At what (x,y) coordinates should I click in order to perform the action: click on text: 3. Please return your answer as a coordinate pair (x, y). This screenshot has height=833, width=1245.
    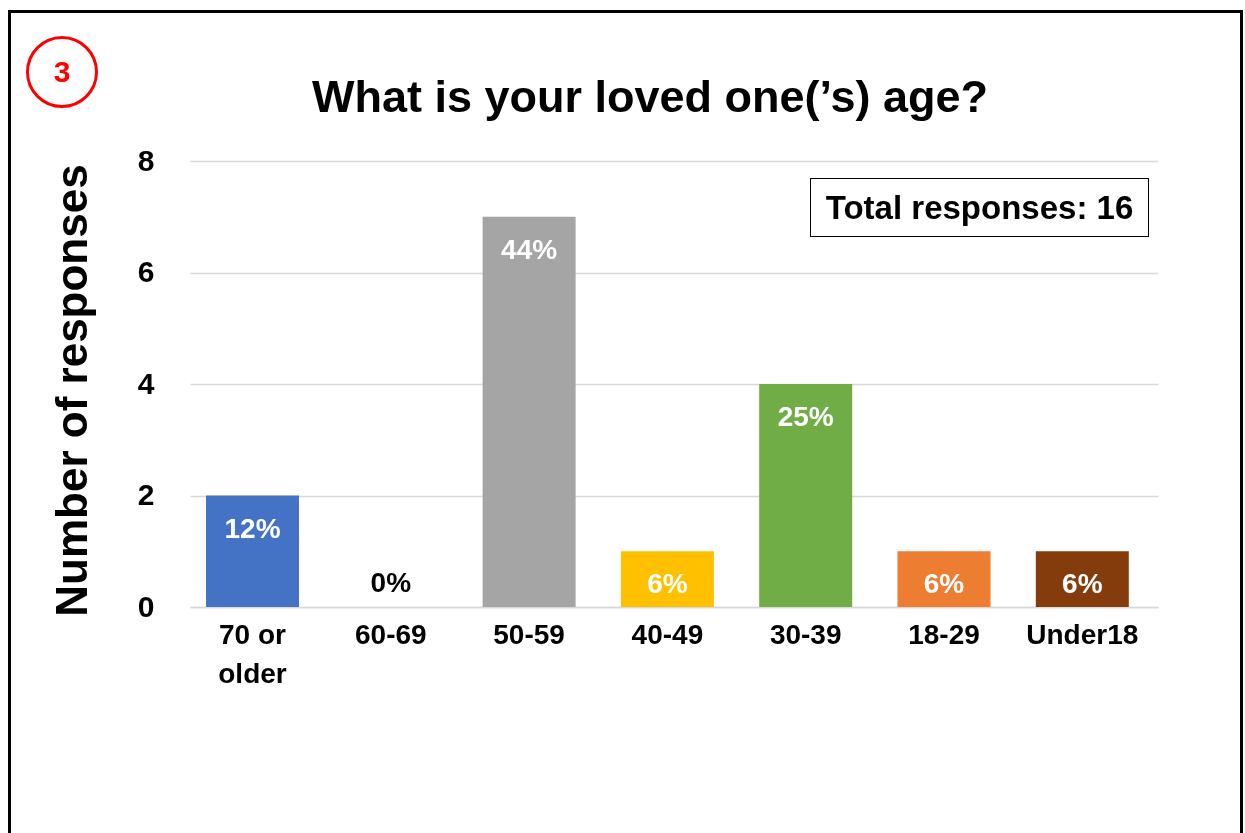
    Looking at the image, I should click on (62, 71).